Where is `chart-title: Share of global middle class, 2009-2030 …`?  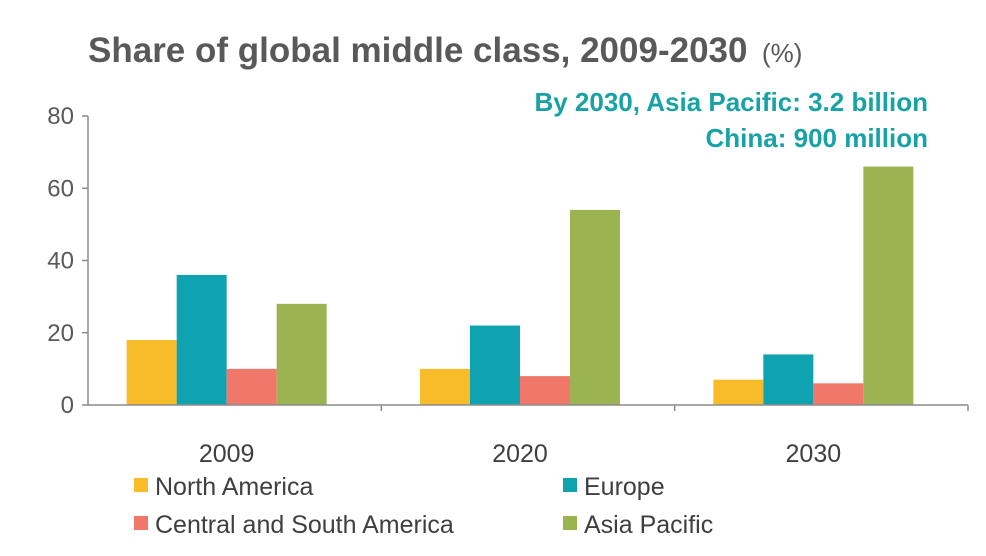 chart-title: Share of global middle class, 2009-2030 … is located at coordinates (445, 50).